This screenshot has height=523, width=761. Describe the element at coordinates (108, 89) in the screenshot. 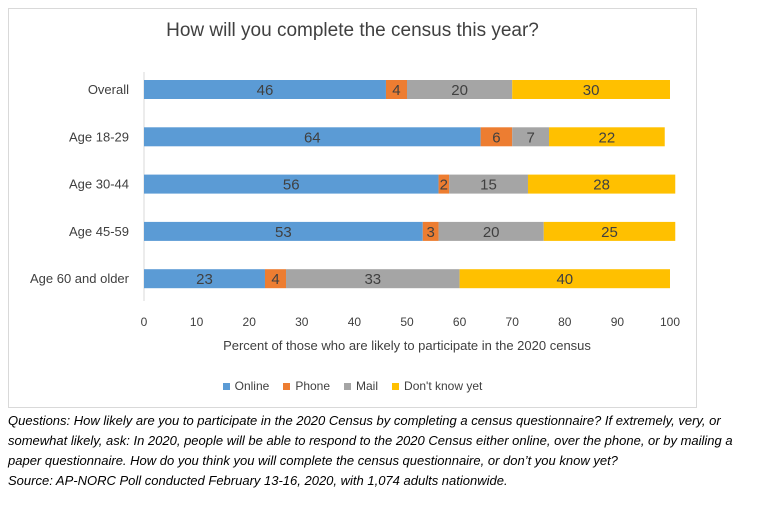

I see `category-label: Overall` at that location.